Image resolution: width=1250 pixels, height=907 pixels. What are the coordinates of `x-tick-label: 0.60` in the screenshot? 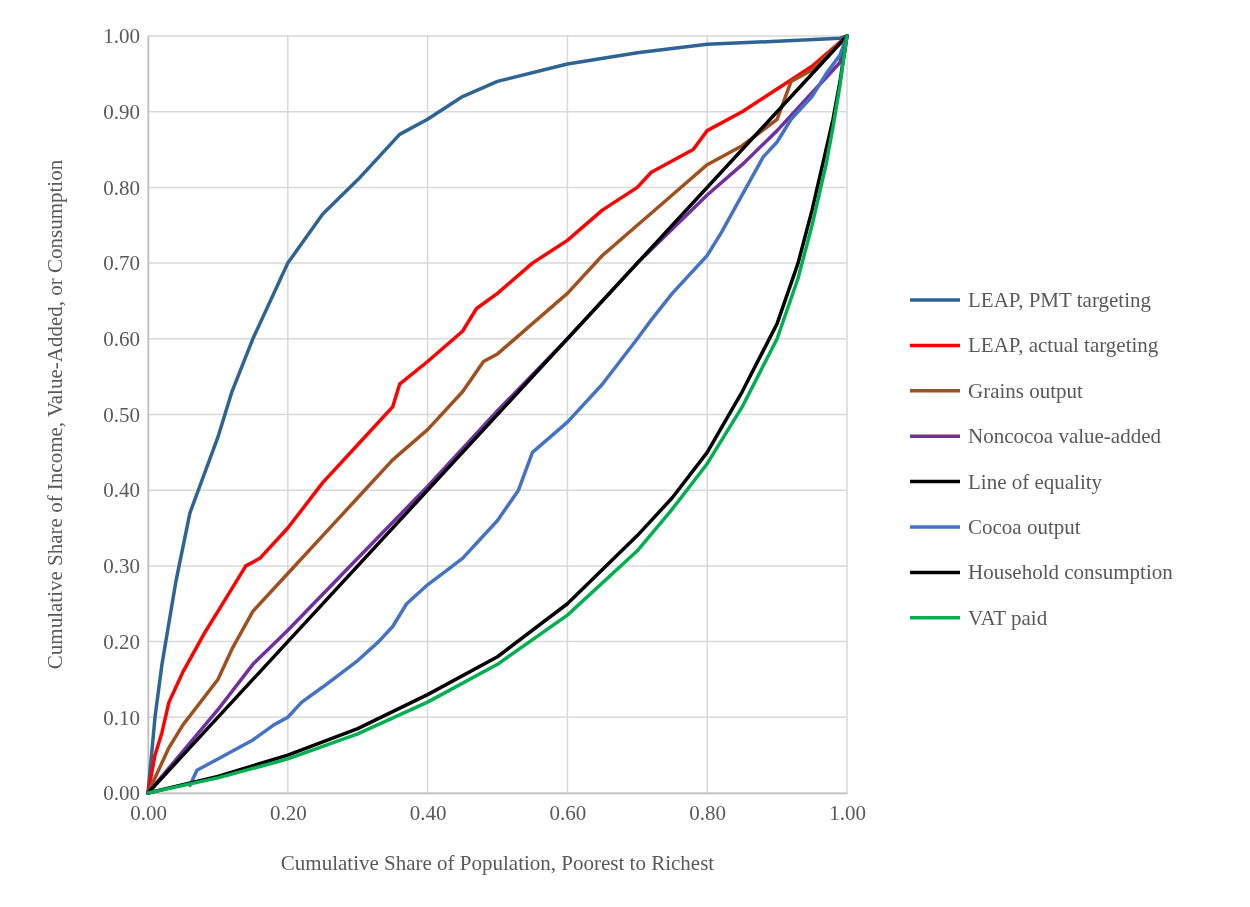 It's located at (568, 812).